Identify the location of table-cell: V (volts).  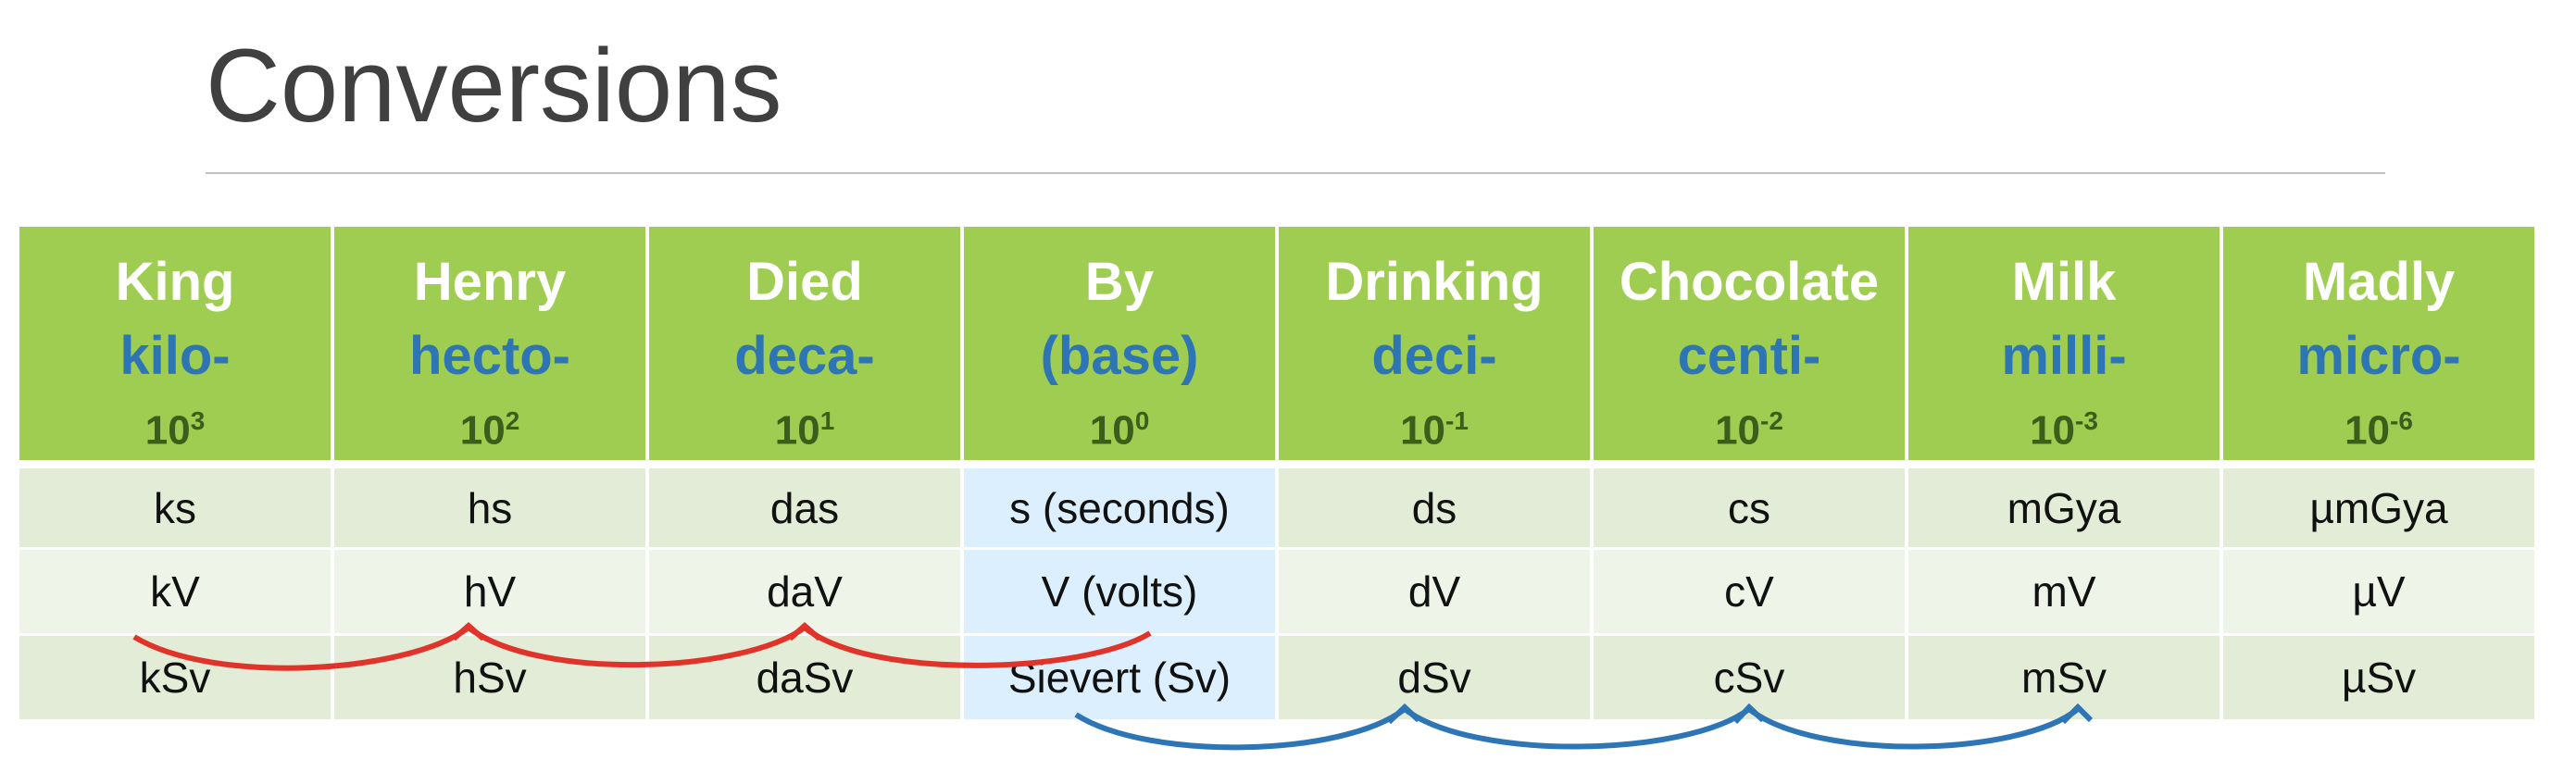
(1121, 593).